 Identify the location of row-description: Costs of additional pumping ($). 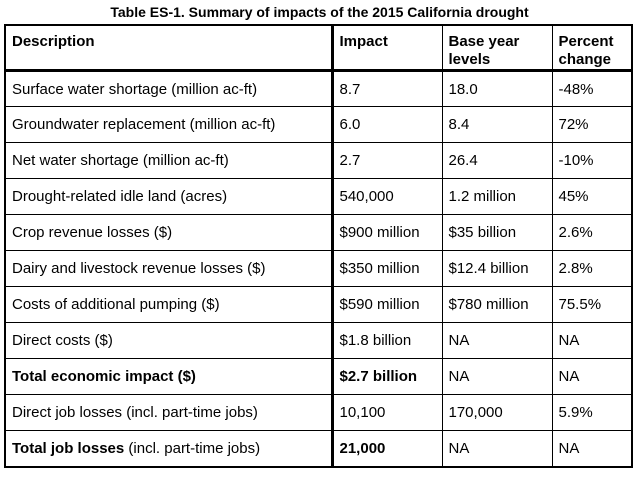
(169, 304).